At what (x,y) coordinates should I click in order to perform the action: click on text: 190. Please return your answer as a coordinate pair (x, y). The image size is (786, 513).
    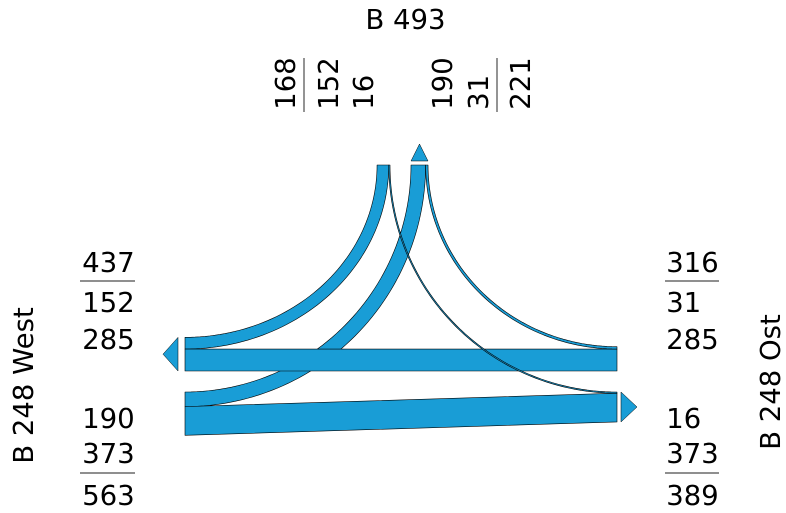
    Looking at the image, I should click on (109, 418).